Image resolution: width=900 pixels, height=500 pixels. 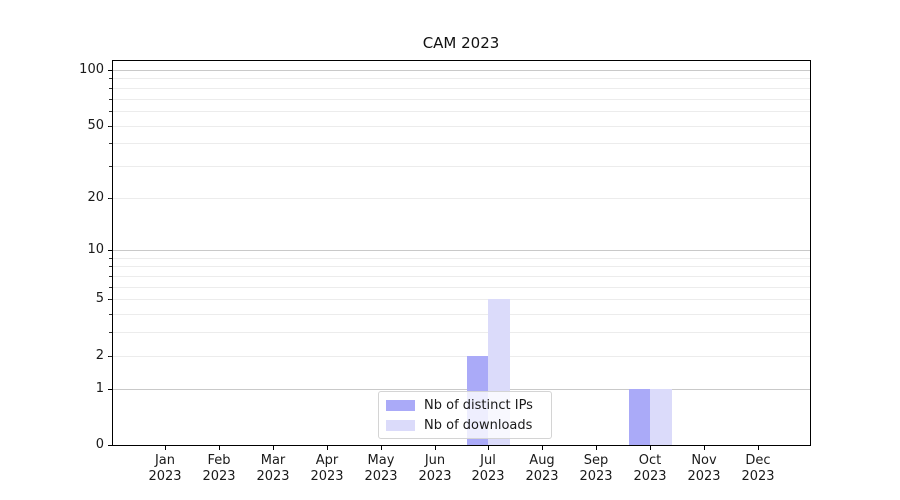 What do you see at coordinates (95, 125) in the screenshot?
I see `y-tick-label: 50` at bounding box center [95, 125].